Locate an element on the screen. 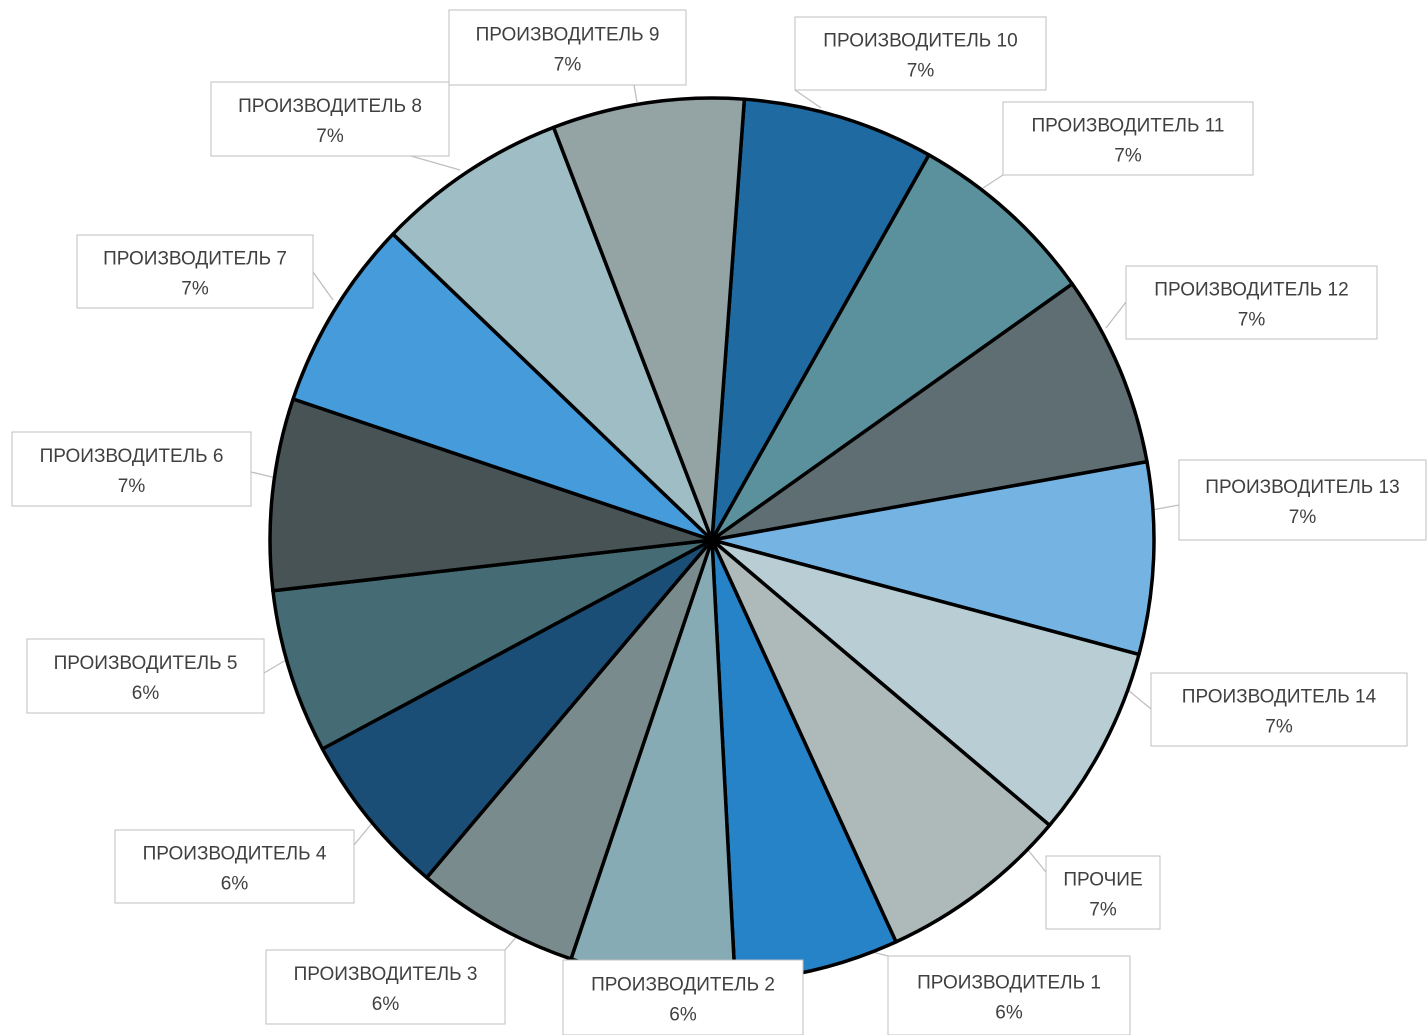 This screenshot has width=1427, height=1035. data-label: ПРОИЗВОДИТЕЛЬ 2 6% is located at coordinates (683, 997).